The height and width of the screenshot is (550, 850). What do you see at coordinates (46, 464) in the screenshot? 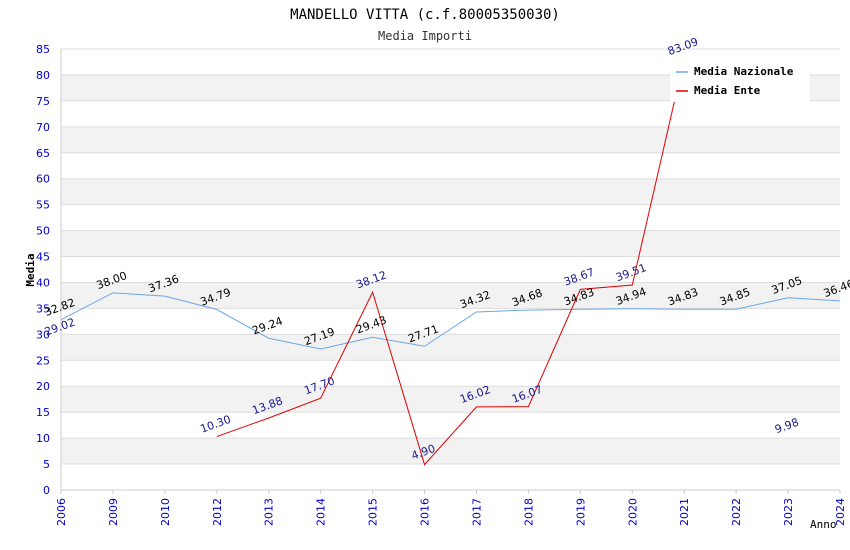
I see `y-tick-label: 5` at bounding box center [46, 464].